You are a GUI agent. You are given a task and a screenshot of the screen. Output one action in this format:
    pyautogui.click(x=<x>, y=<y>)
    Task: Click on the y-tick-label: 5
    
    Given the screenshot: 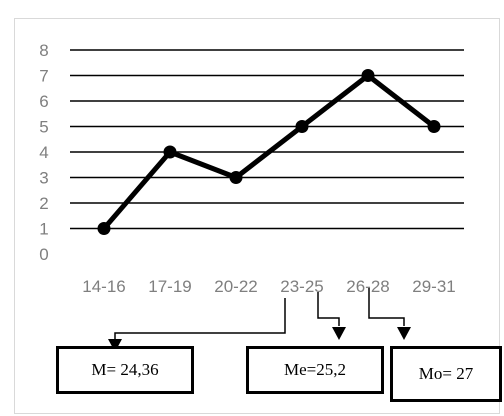 What is the action you would take?
    pyautogui.click(x=43, y=127)
    